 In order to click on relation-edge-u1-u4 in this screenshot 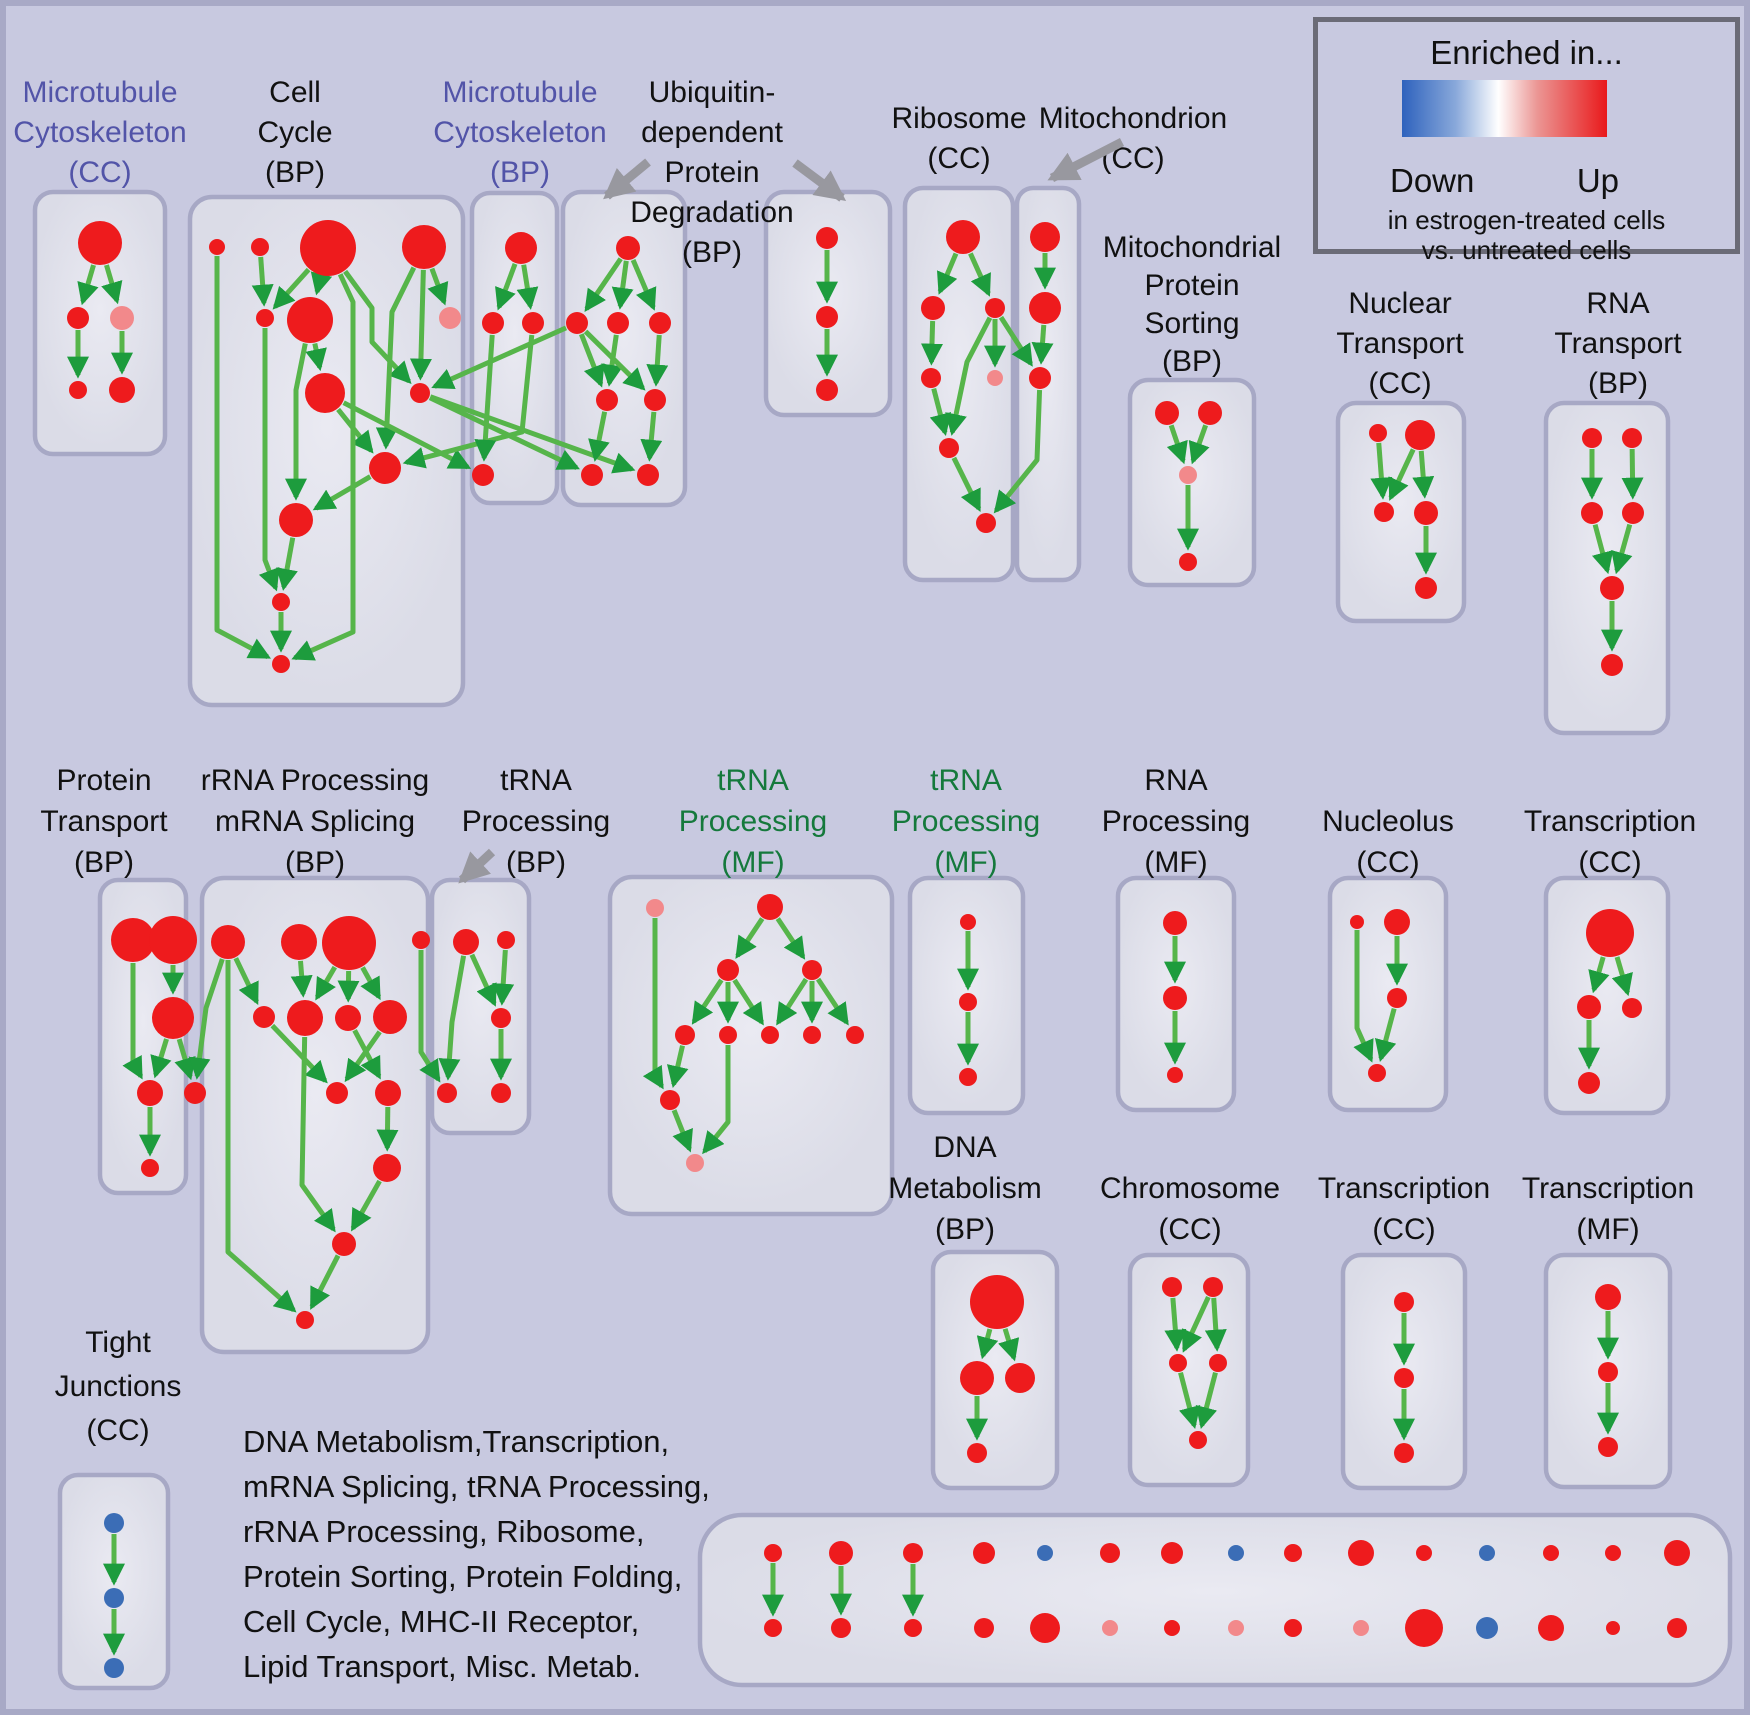, I will do `click(643, 284)`.